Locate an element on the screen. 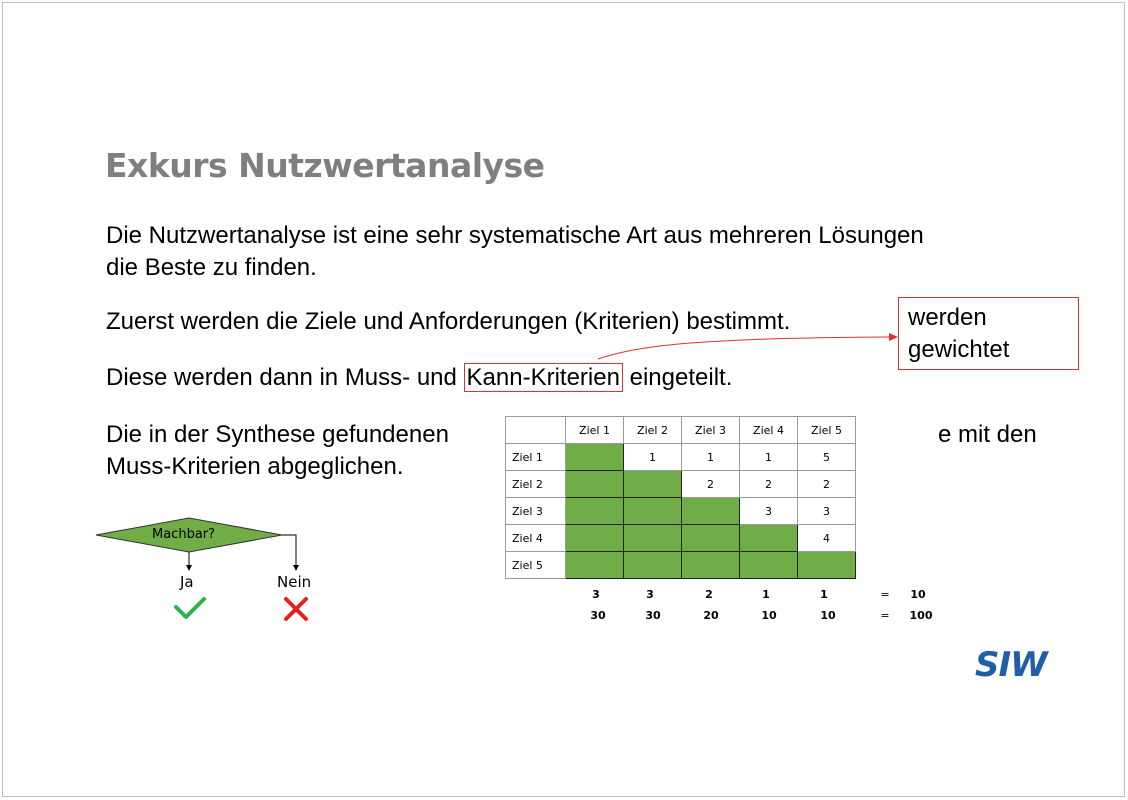  matrix-row-header: Ziel 2 is located at coordinates (535, 484).